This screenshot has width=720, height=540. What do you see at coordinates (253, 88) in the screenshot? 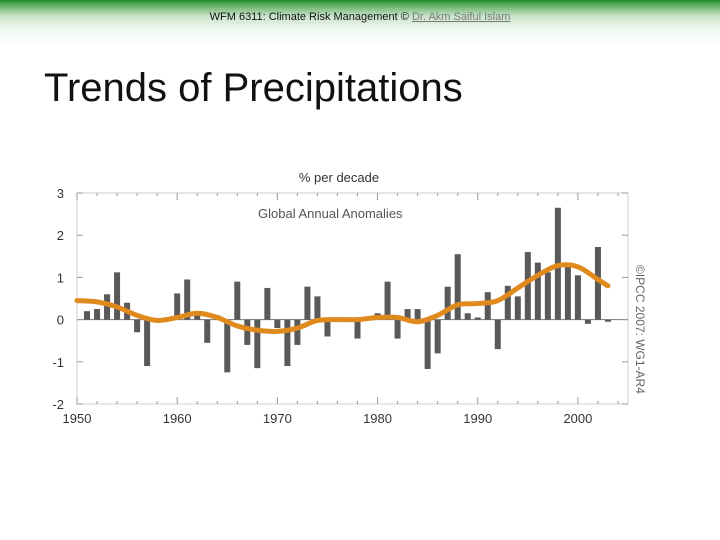
I see `slide-title: Trends of Precipitations` at bounding box center [253, 88].